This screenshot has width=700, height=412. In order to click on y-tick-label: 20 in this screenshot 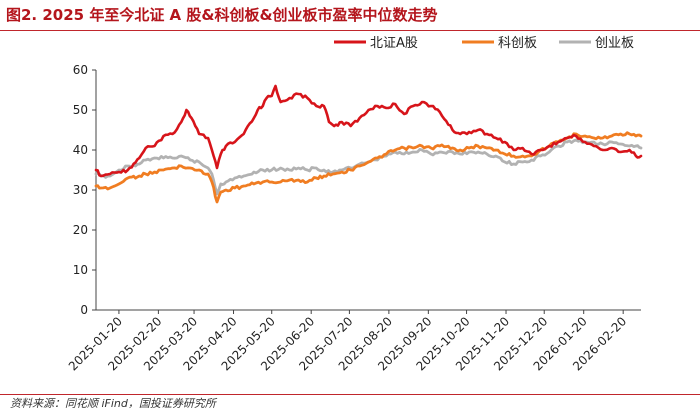, I will do `click(80, 230)`.